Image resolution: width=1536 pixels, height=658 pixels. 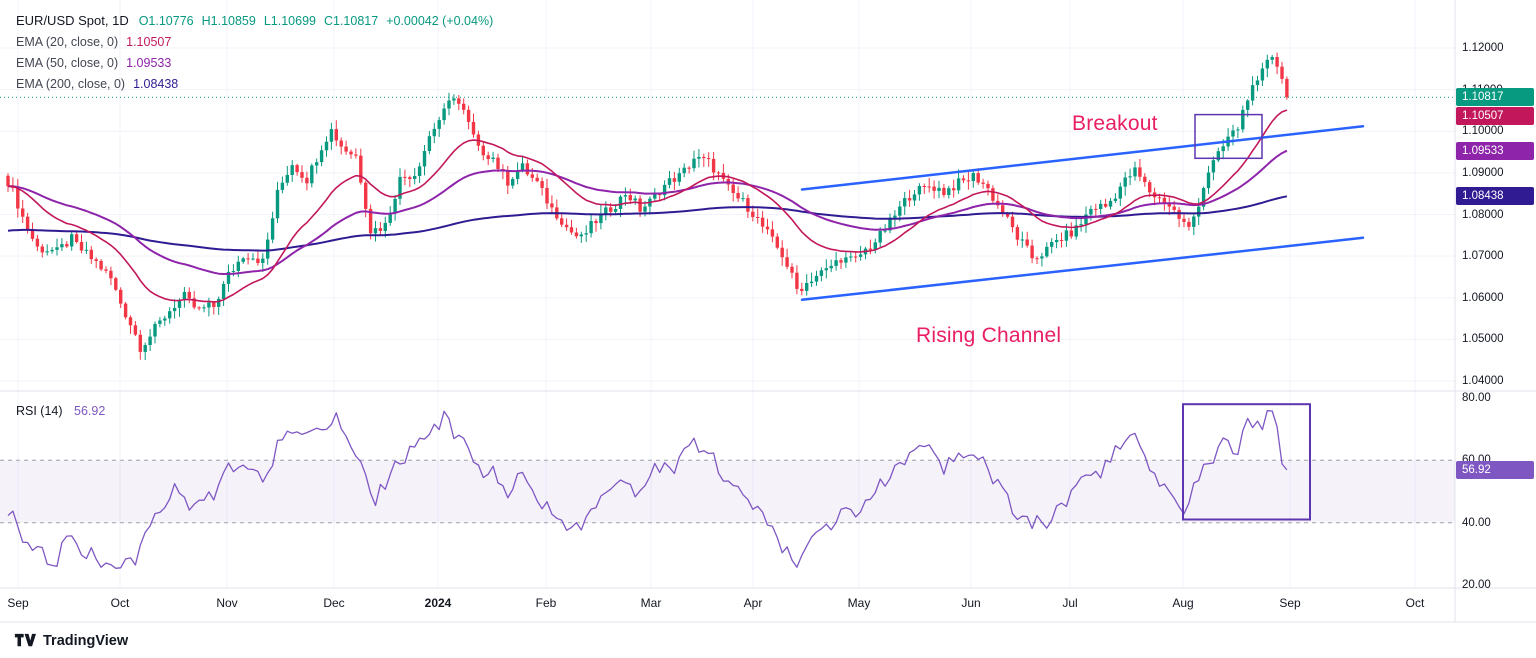 What do you see at coordinates (1495, 196) in the screenshot?
I see `ema200-axis-tag: 1.08438` at bounding box center [1495, 196].